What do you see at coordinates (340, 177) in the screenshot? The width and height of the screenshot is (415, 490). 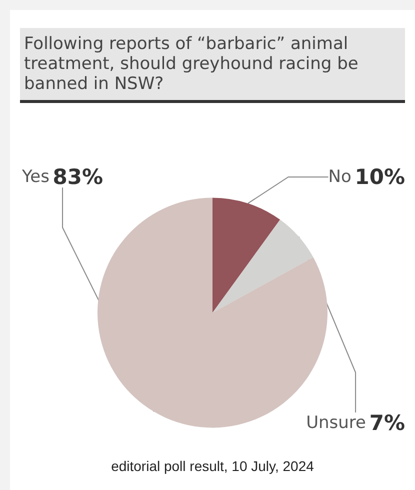 I see `slice-label: No` at bounding box center [340, 177].